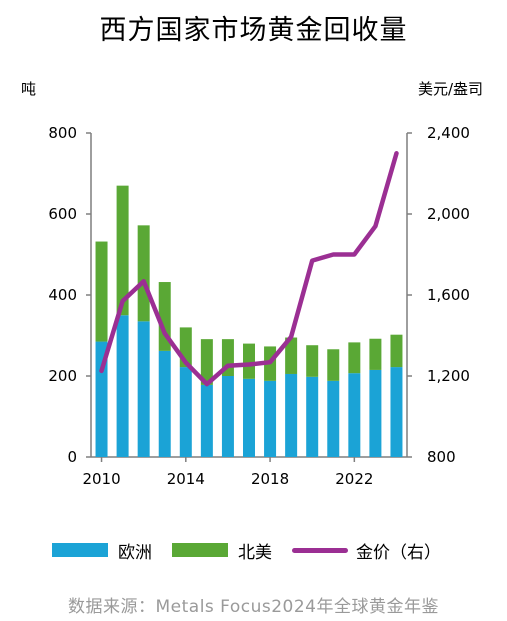 The height and width of the screenshot is (621, 507). Describe the element at coordinates (186, 479) in the screenshot. I see `x-tick-label: 2014` at that location.